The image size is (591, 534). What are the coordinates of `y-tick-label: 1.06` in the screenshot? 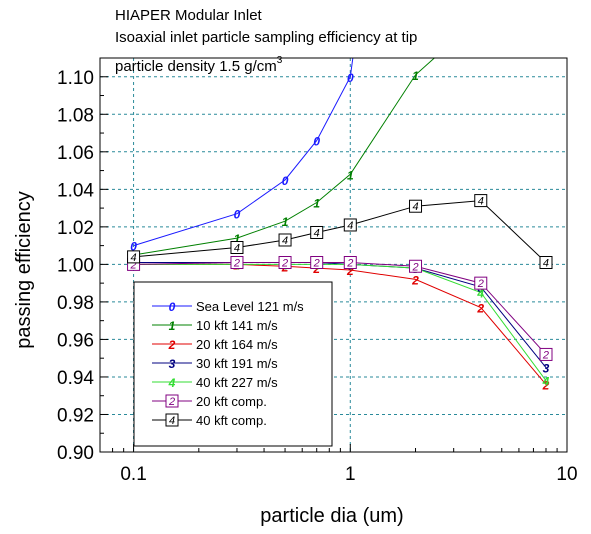 It's located at (75, 153).